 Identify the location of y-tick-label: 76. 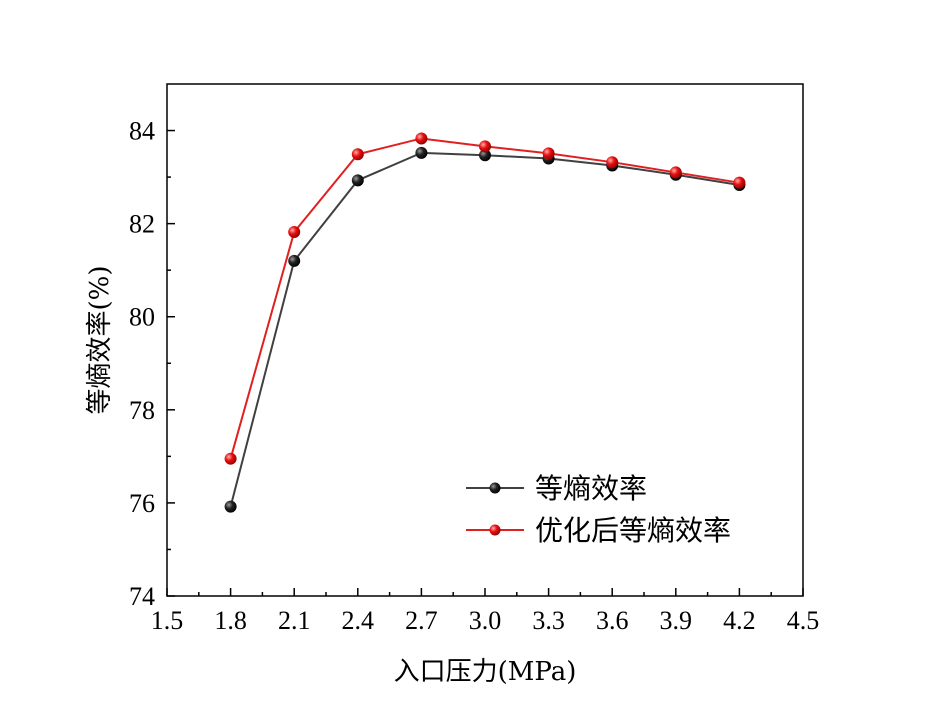
(142, 503).